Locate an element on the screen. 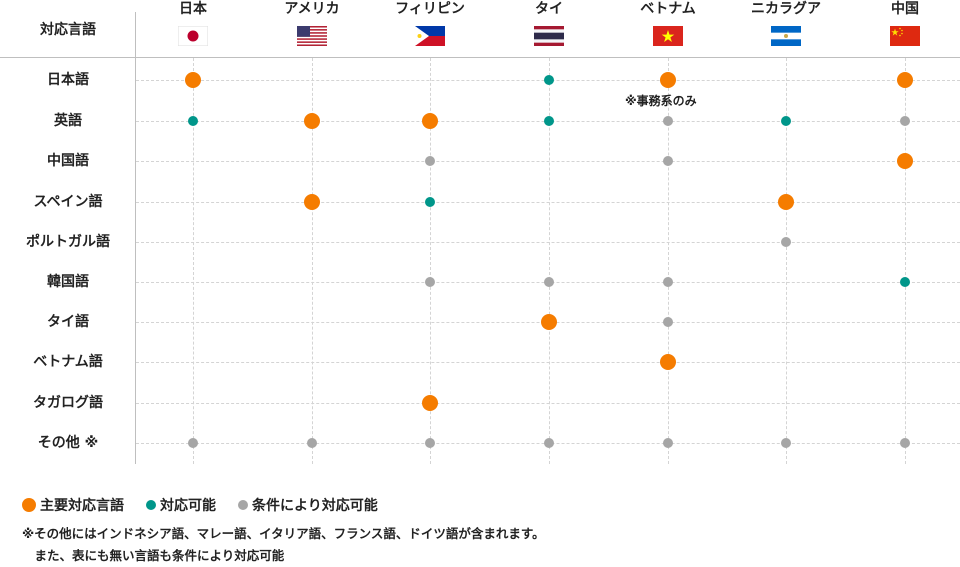  country-name: フィリピン is located at coordinates (430, 9).